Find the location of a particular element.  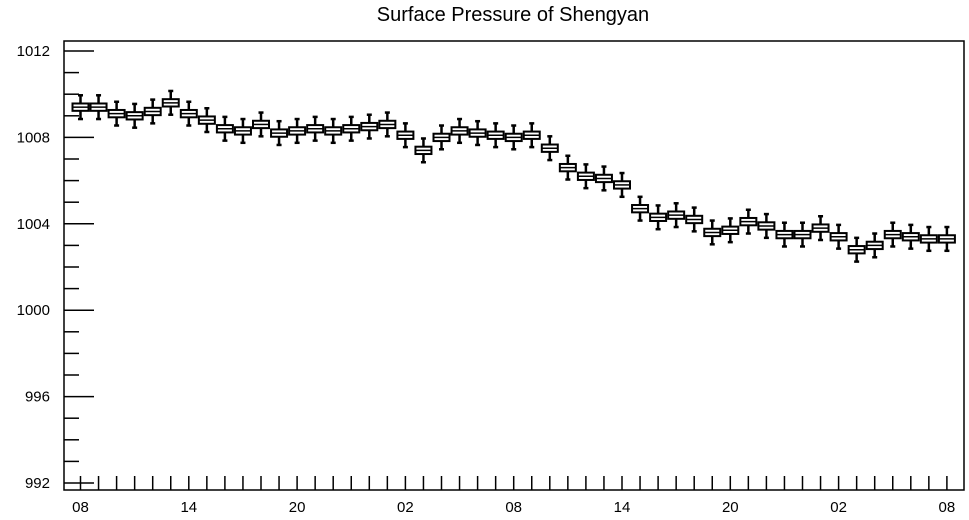

y-tick-label: 1000 is located at coordinates (33, 310).